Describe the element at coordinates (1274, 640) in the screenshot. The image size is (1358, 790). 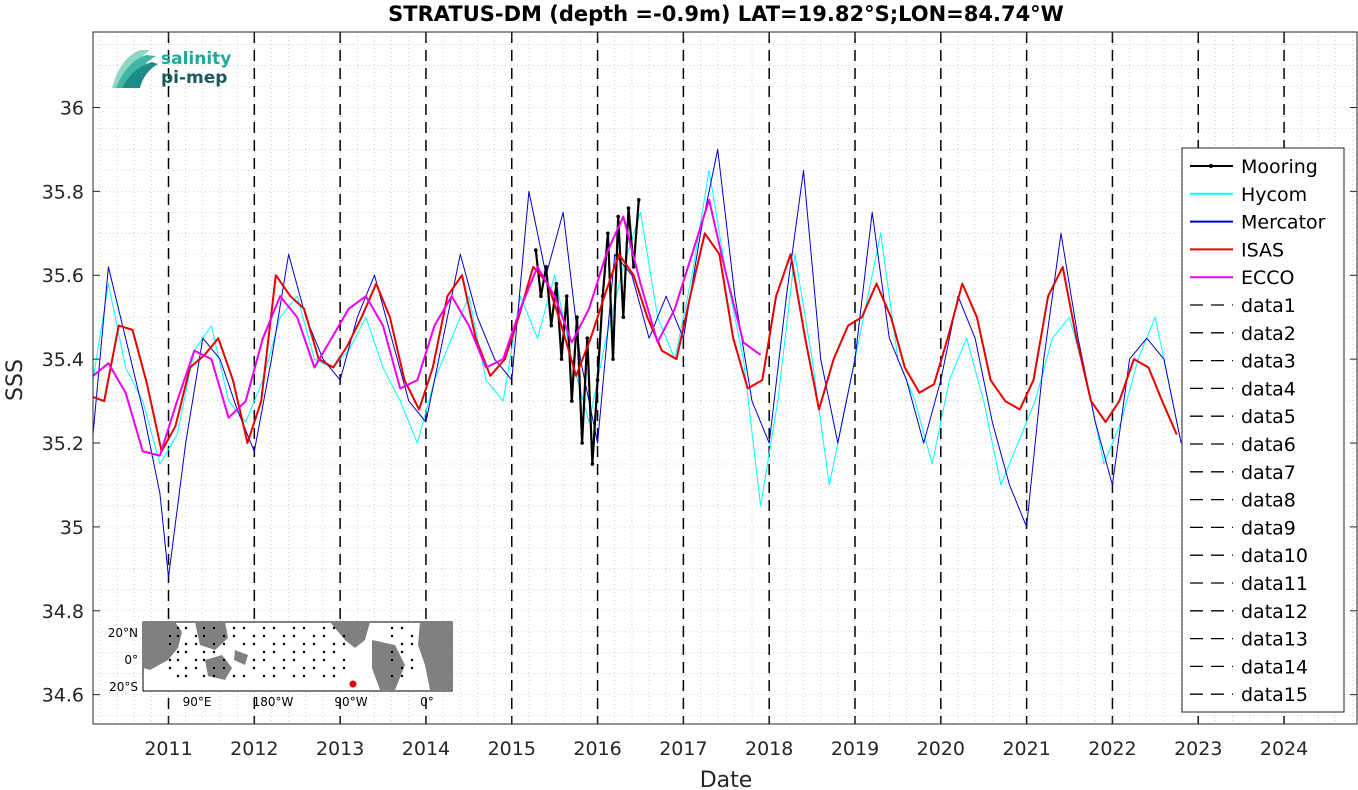
I see `legend-label-data13: data13` at that location.